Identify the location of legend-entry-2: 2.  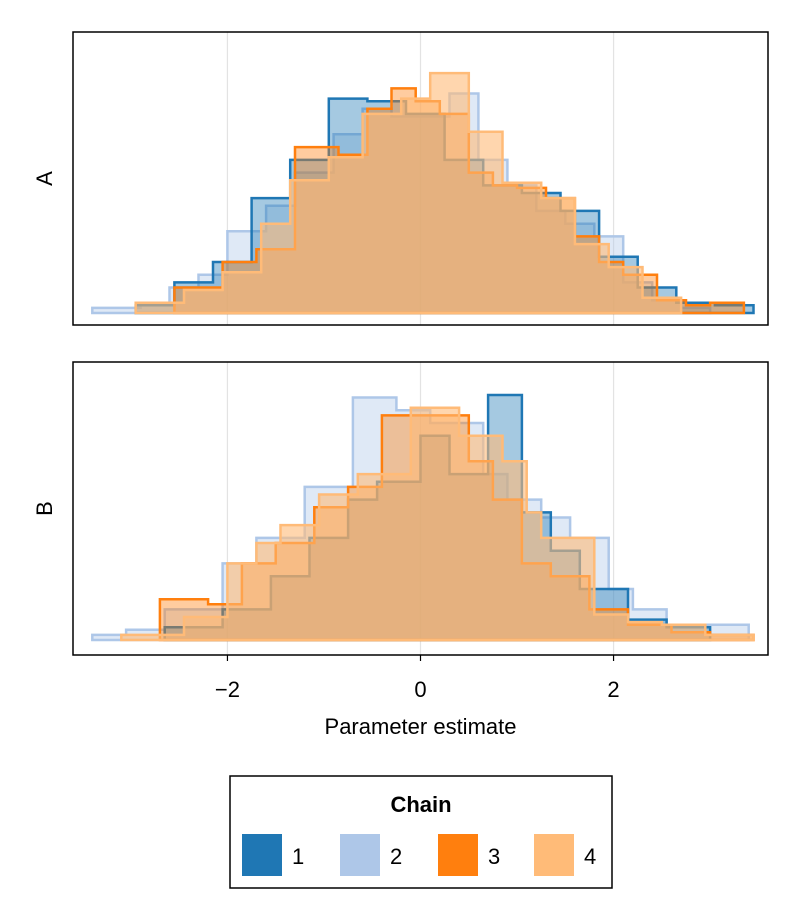
(371, 855).